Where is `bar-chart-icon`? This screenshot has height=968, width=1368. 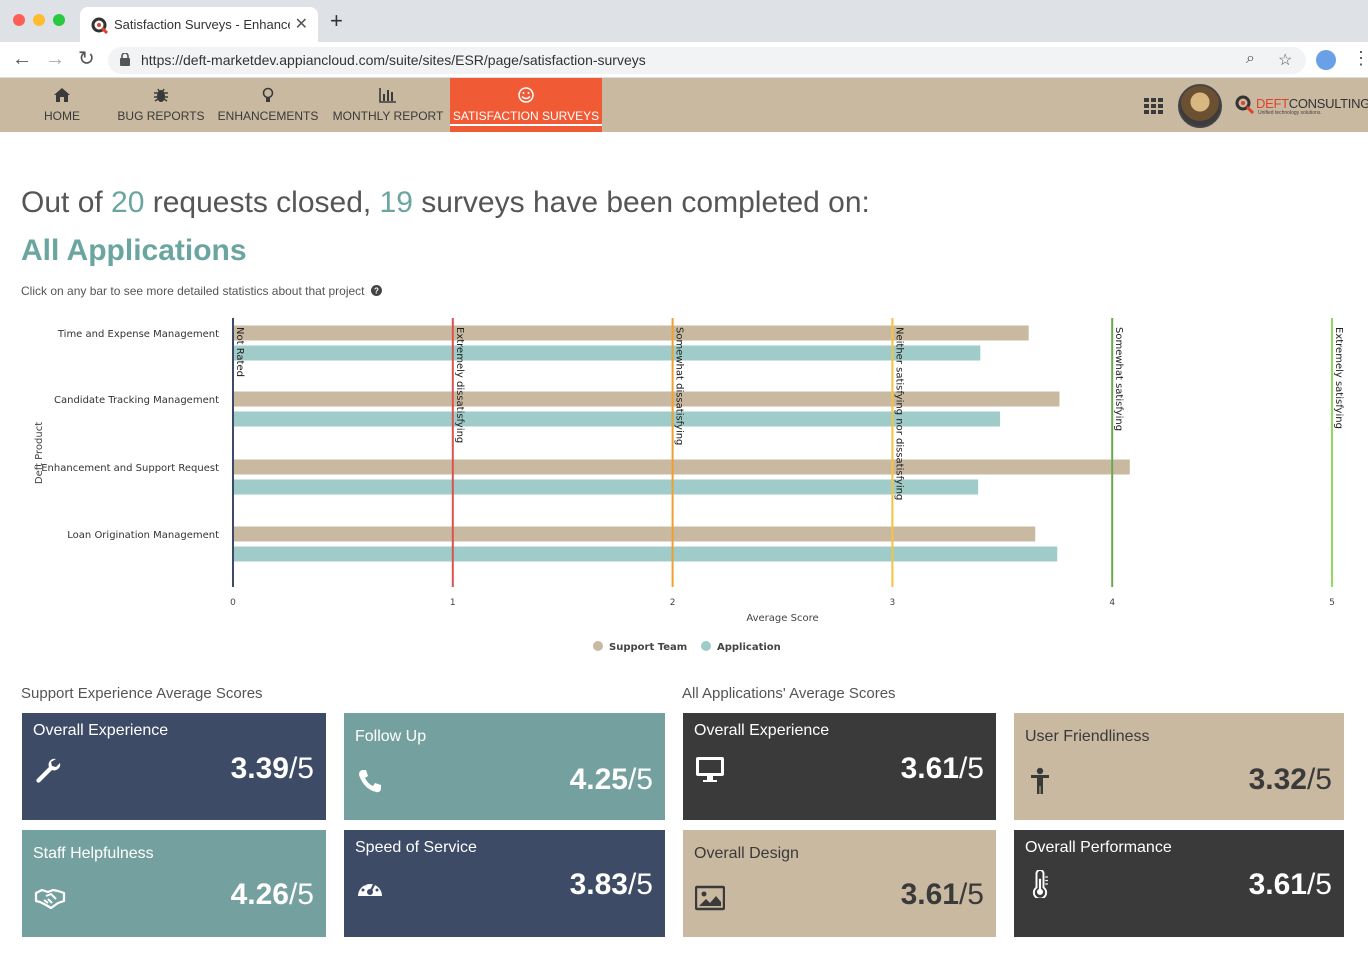
bar-chart-icon is located at coordinates (387, 95).